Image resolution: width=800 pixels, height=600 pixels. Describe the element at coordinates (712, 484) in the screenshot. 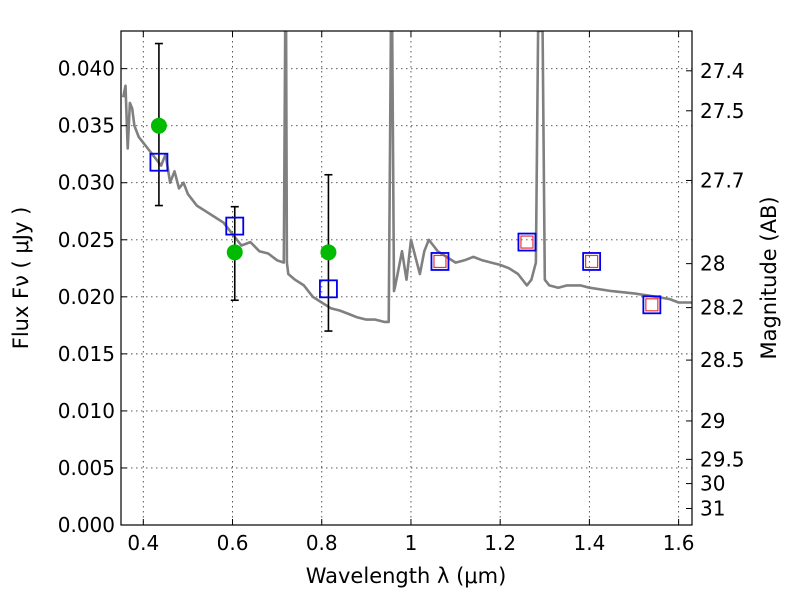

I see `right-tick-label: 30` at that location.